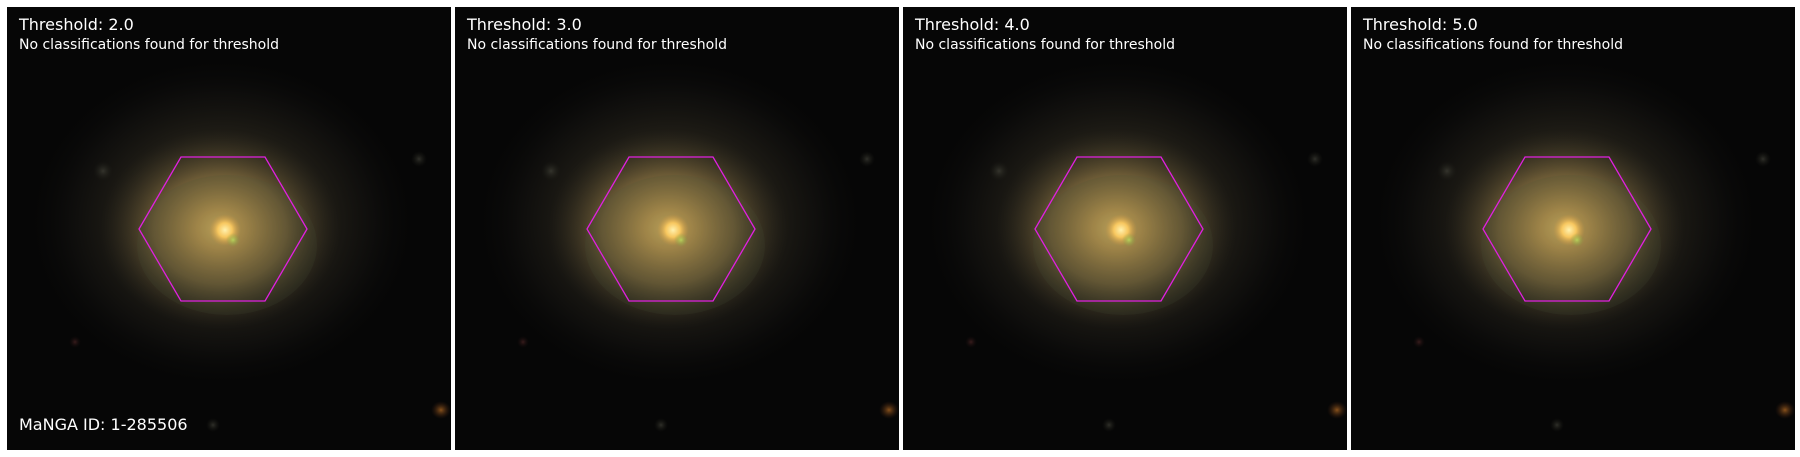 Image resolution: width=1800 pixels, height=457 pixels. What do you see at coordinates (972, 24) in the screenshot?
I see `panel-title: Threshold: 4.0` at bounding box center [972, 24].